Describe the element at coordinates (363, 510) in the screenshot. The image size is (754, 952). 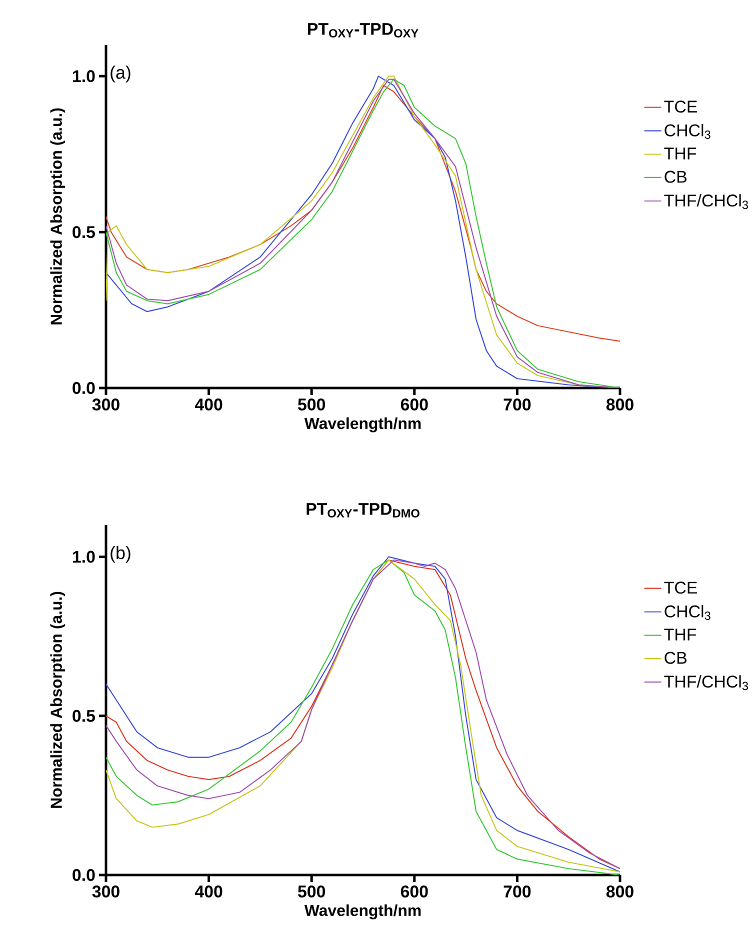
I see `chart-title: PT$_{OXY}$-TPD$_{DMO}$` at that location.